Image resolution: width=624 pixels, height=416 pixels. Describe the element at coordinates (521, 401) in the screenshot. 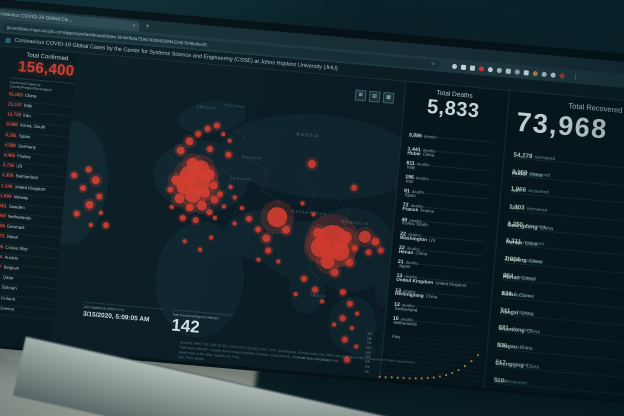

I see `r-country: China` at that location.